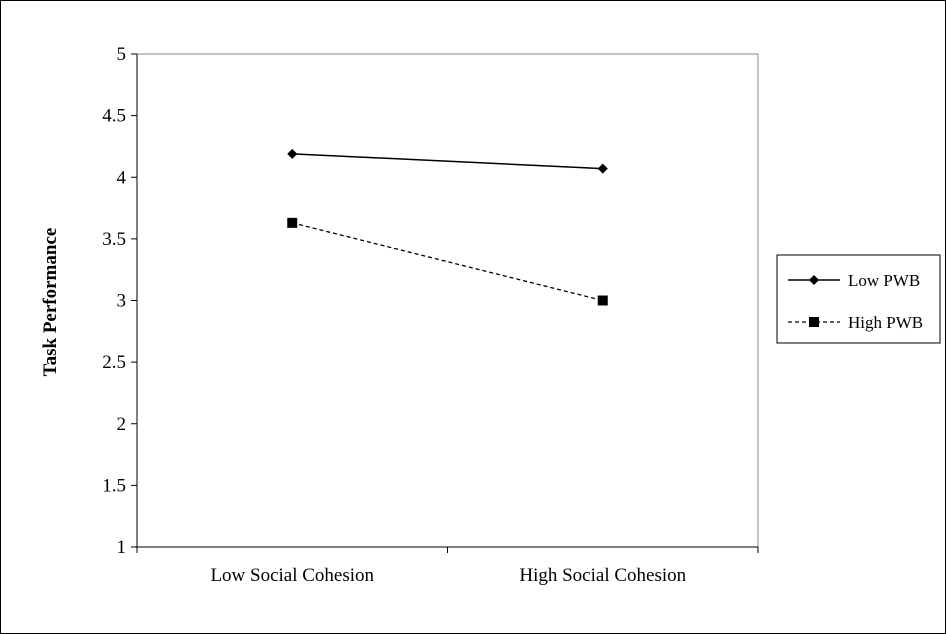 The image size is (946, 634). I want to click on legend-label: Low PWB, so click(884, 280).